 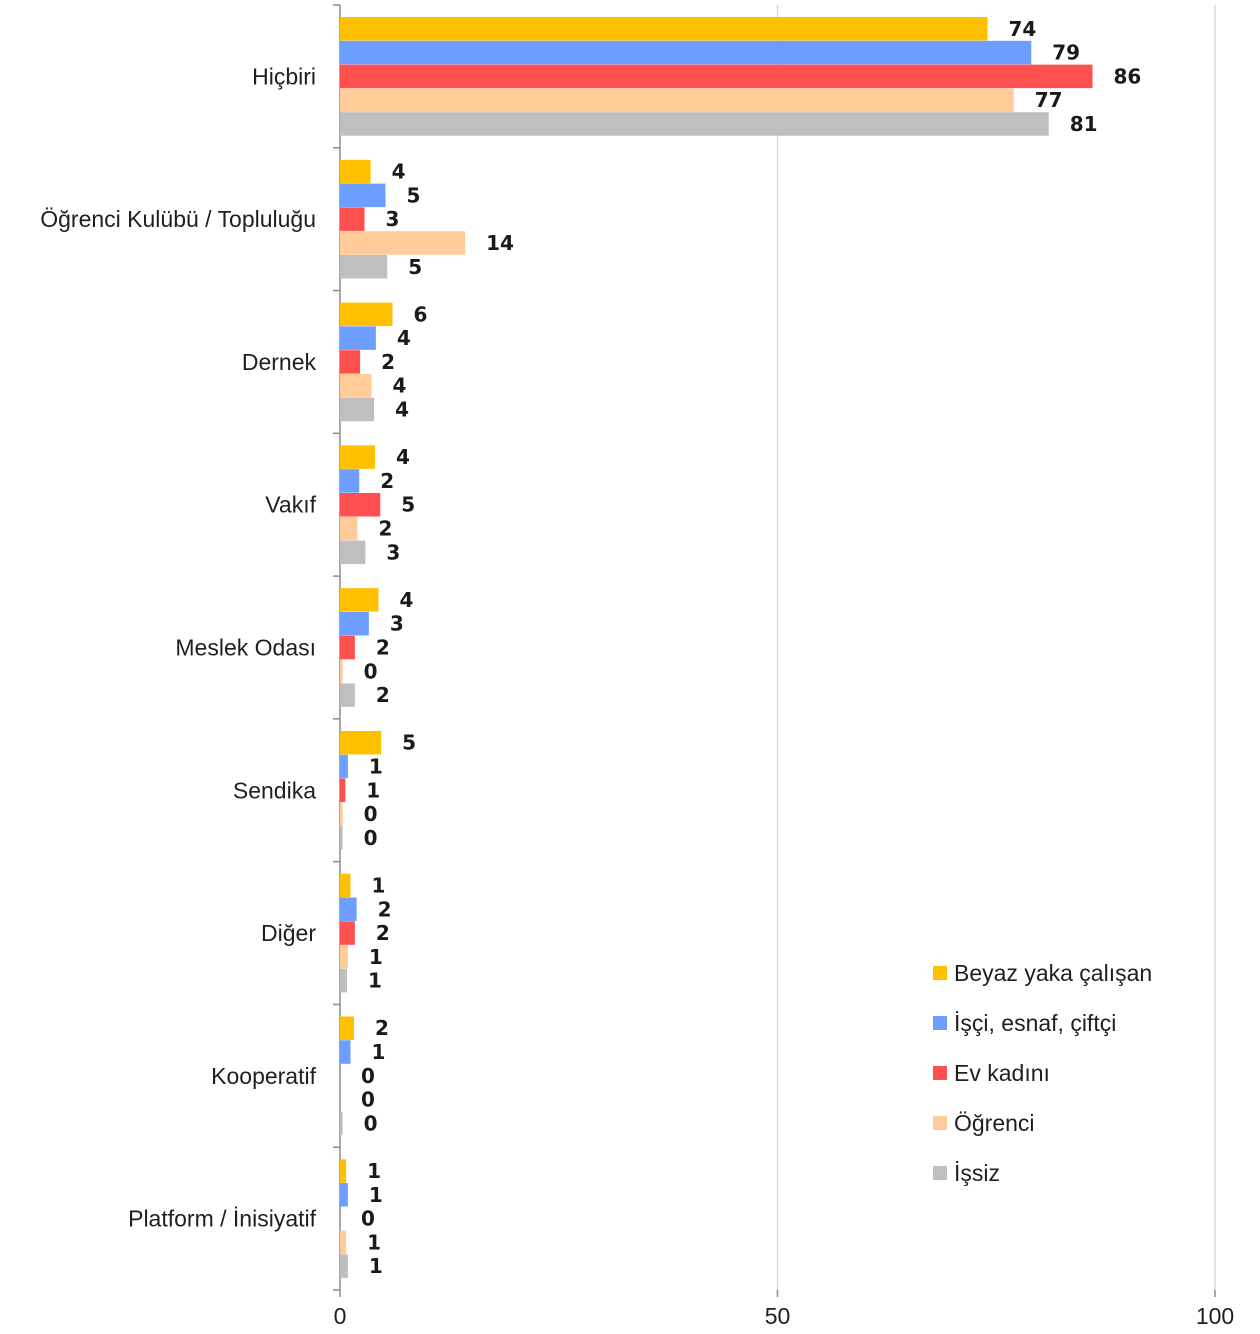 I want to click on category-label: Kooperatif, so click(x=263, y=1076).